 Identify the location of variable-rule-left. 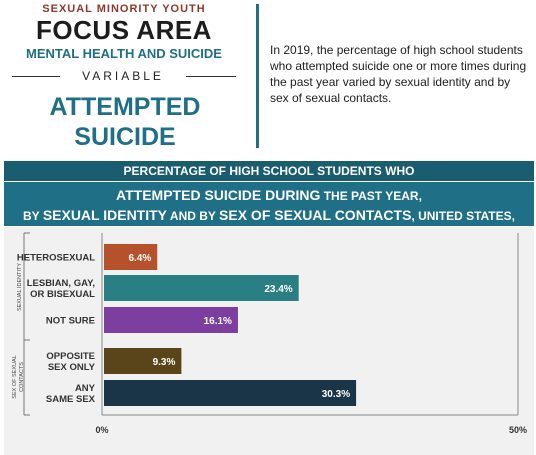
(36, 76).